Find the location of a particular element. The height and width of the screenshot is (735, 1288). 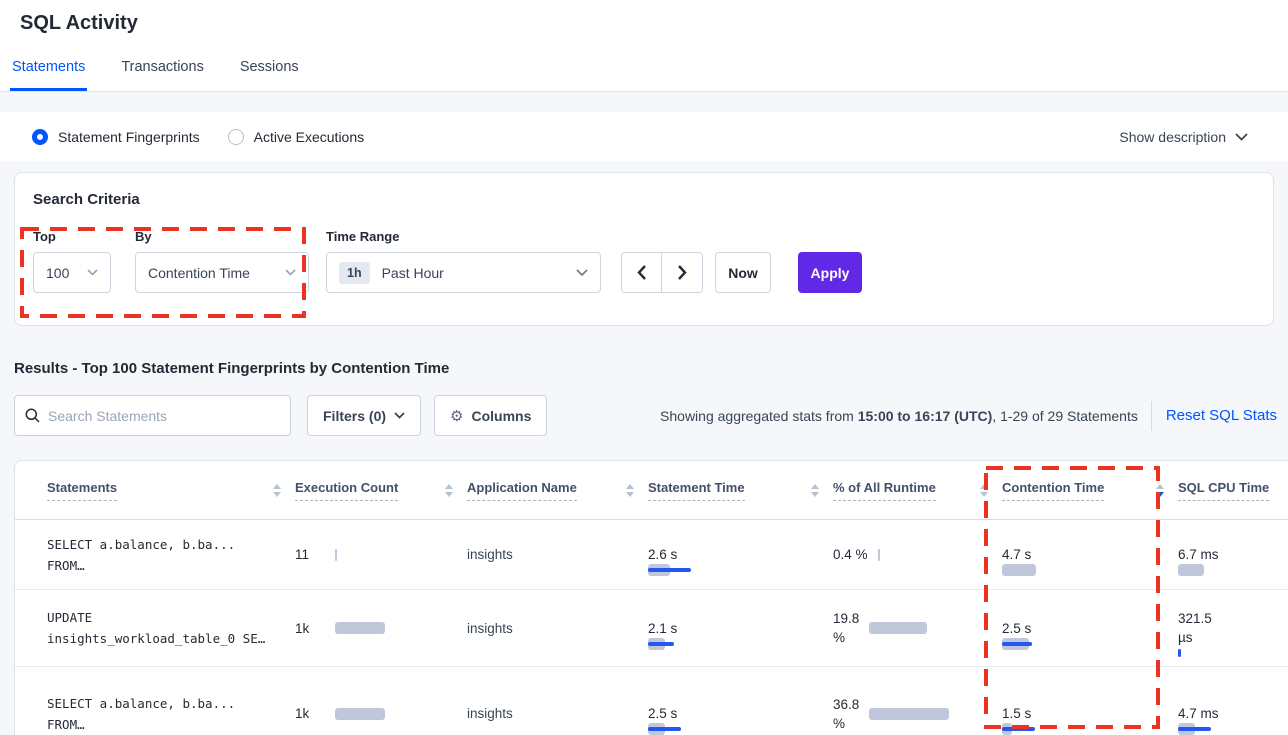

search-criteria-heading: Search Criteria is located at coordinates (86, 199).